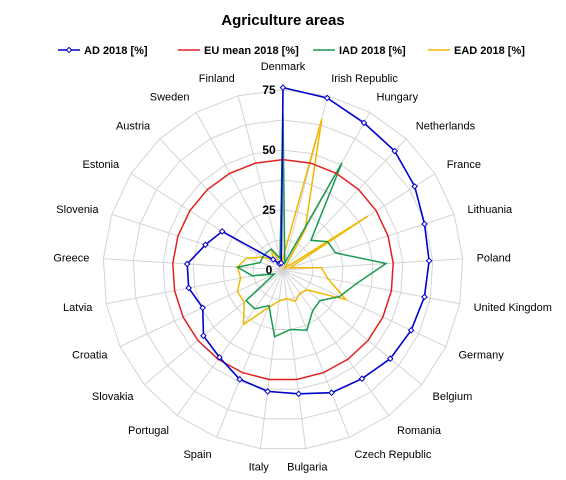  I want to click on legend-item-iad: IAD 2018 [%], so click(359, 51).